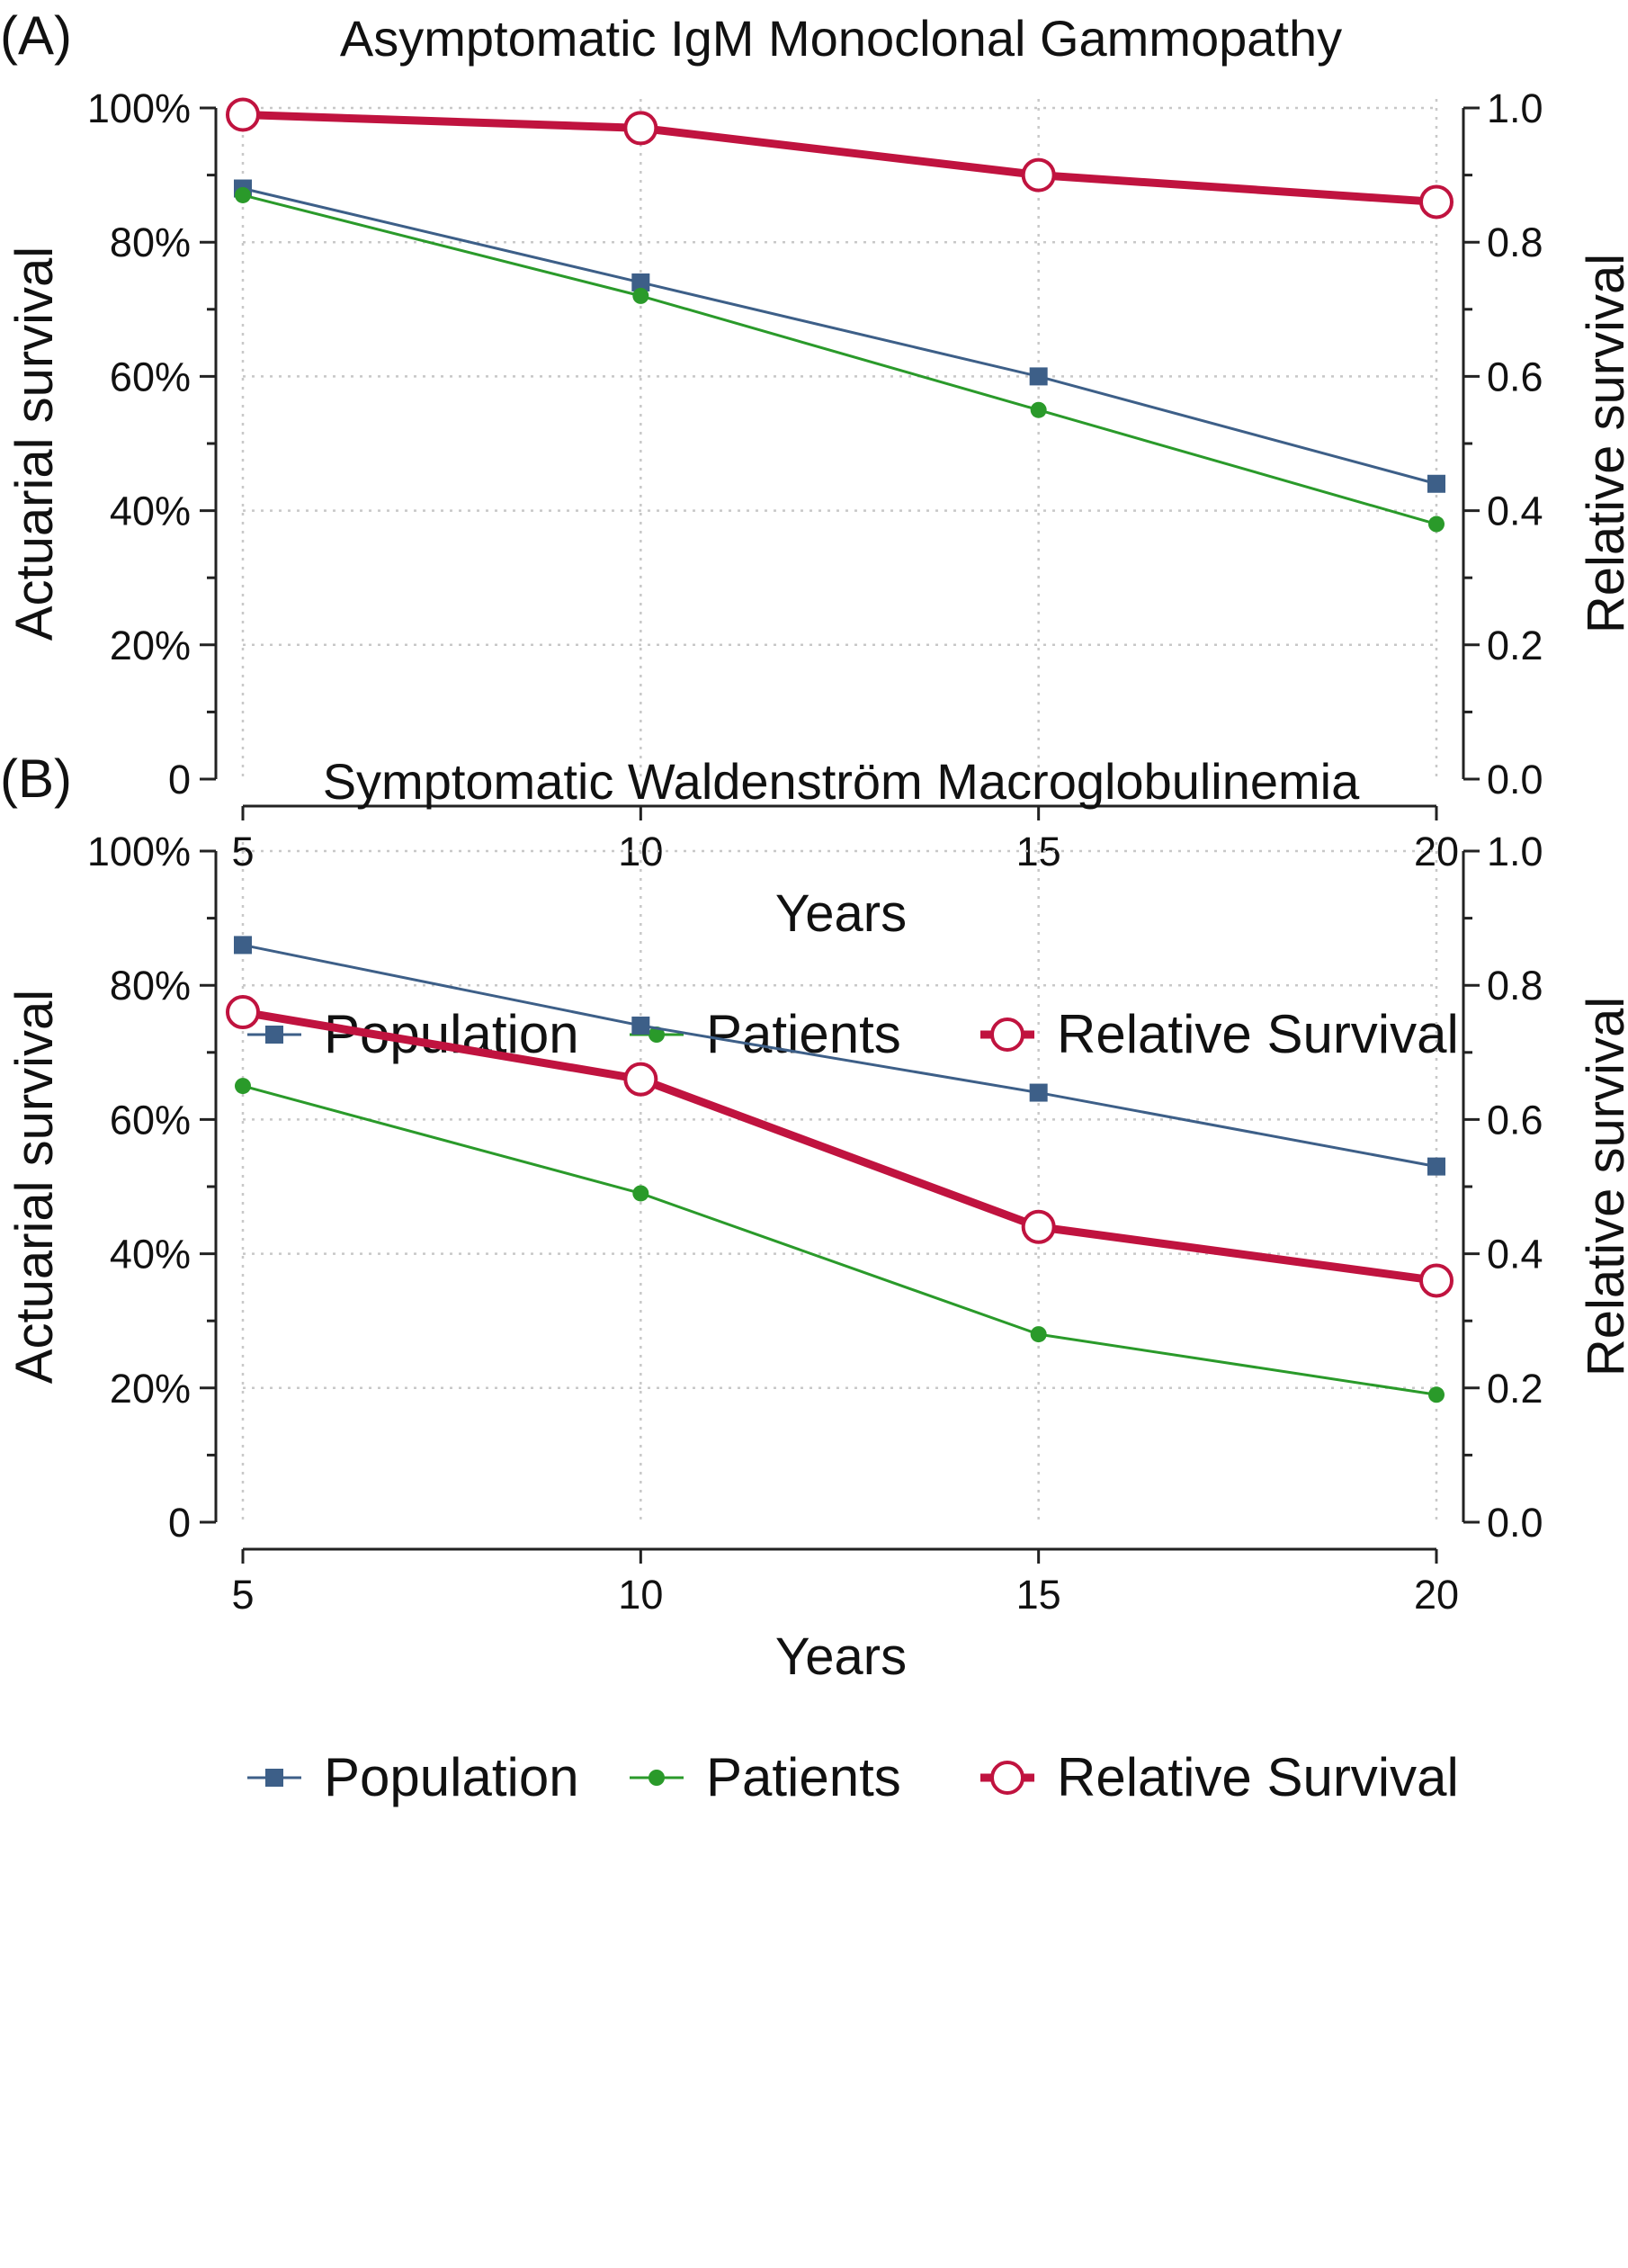 The image size is (1628, 2268). Describe the element at coordinates (36, 779) in the screenshot. I see `panel-label: (B)` at that location.